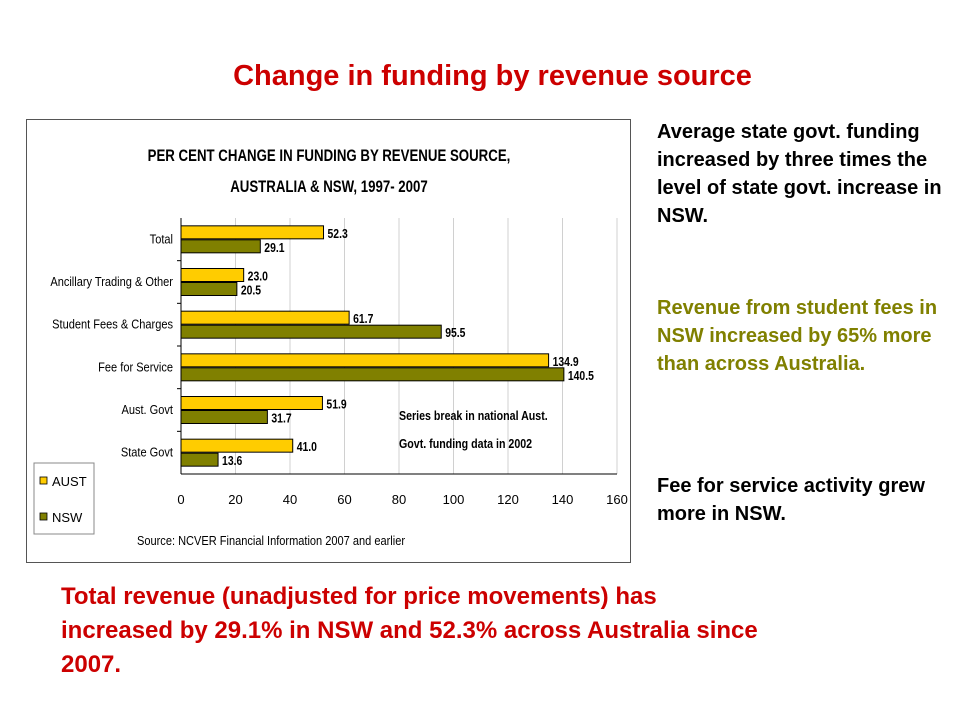  What do you see at coordinates (43, 516) in the screenshot?
I see `legend-swatch-nsw` at bounding box center [43, 516].